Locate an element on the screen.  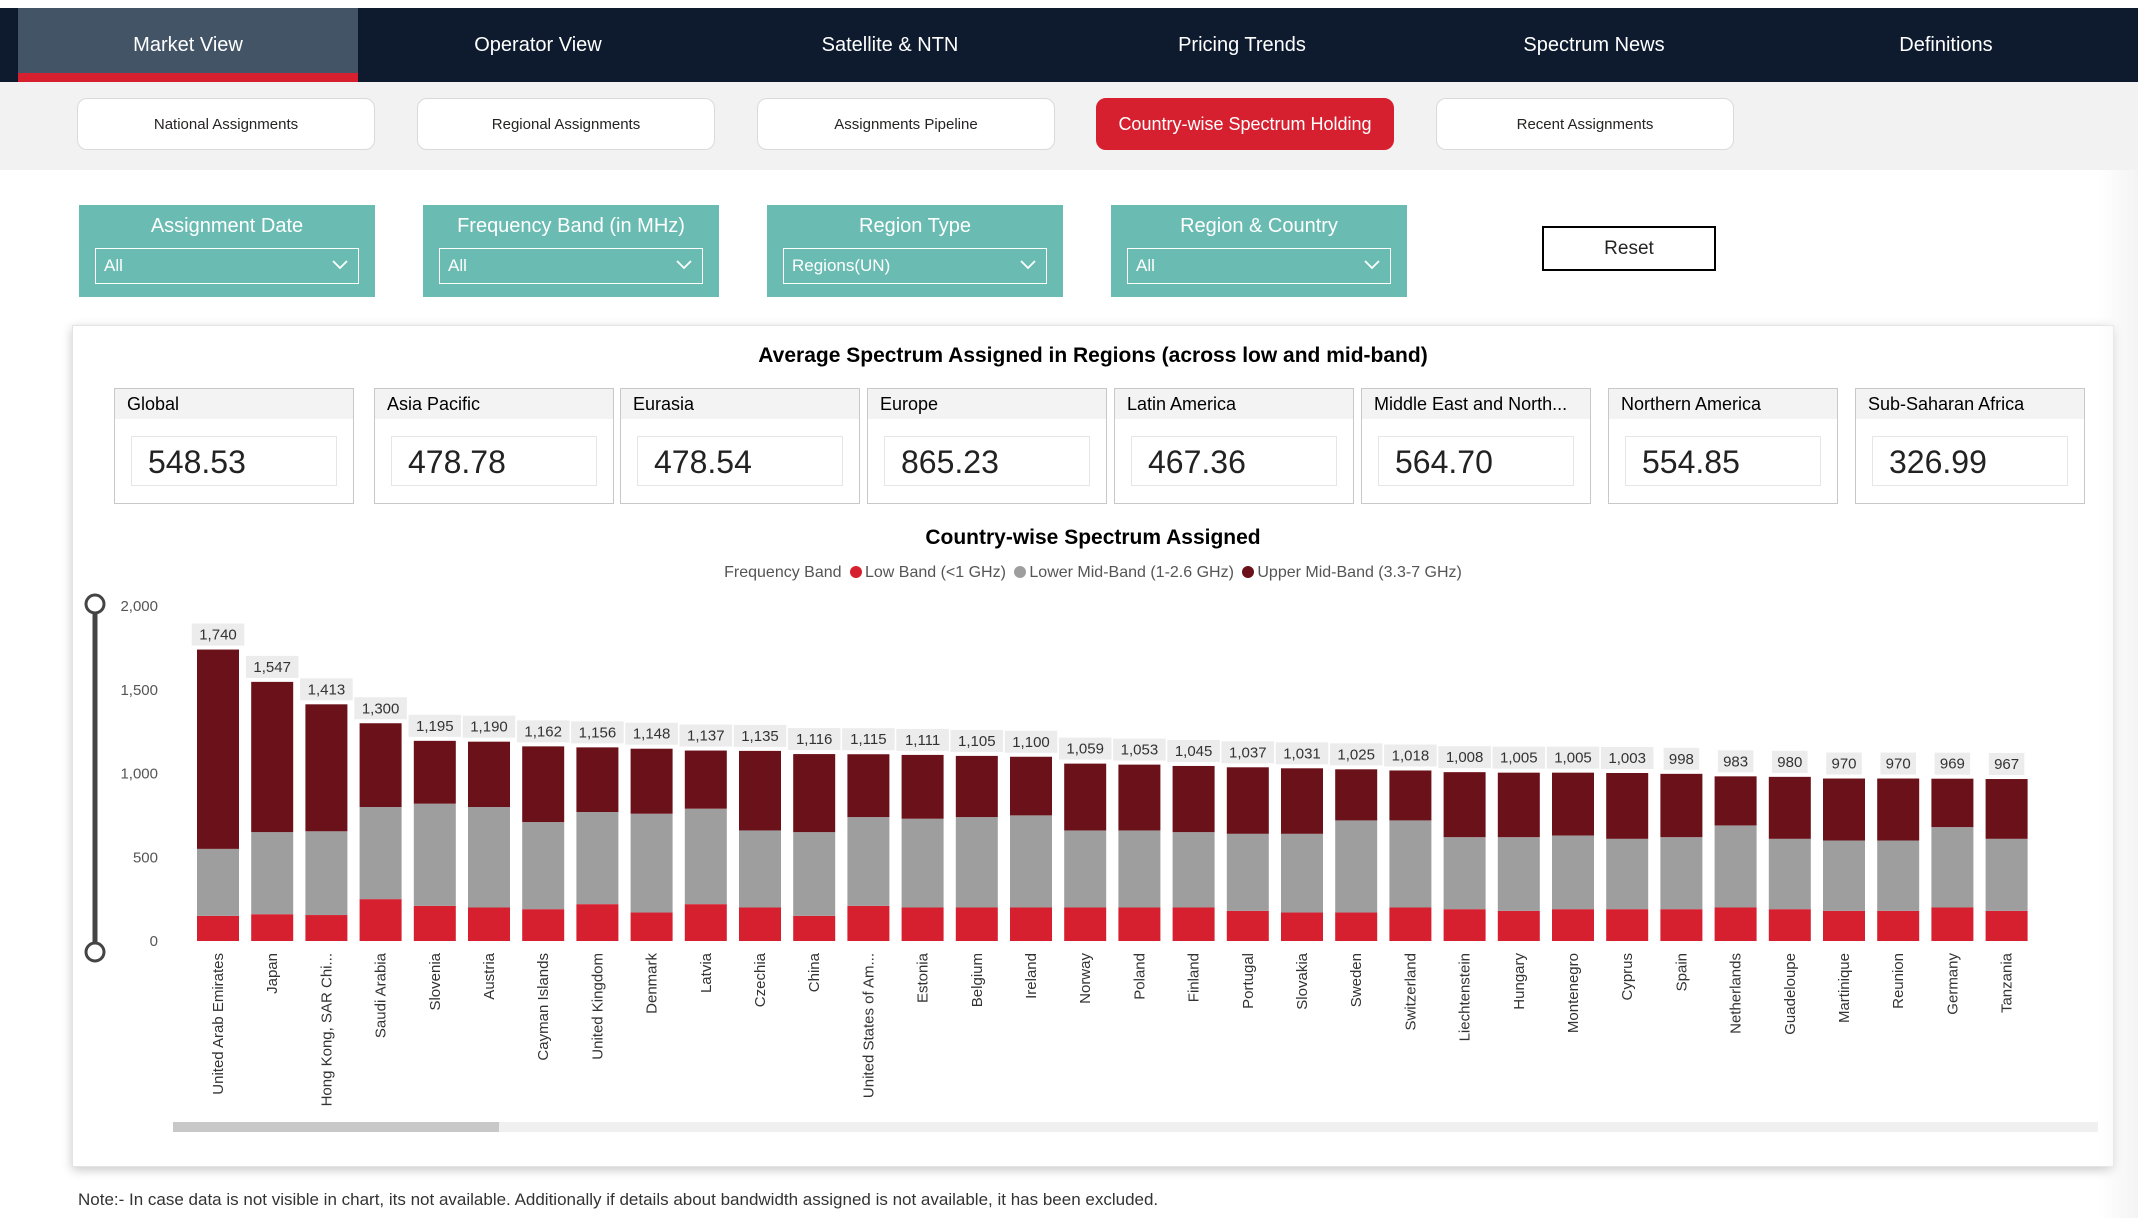
region-country-dropdown: All is located at coordinates (1259, 266).